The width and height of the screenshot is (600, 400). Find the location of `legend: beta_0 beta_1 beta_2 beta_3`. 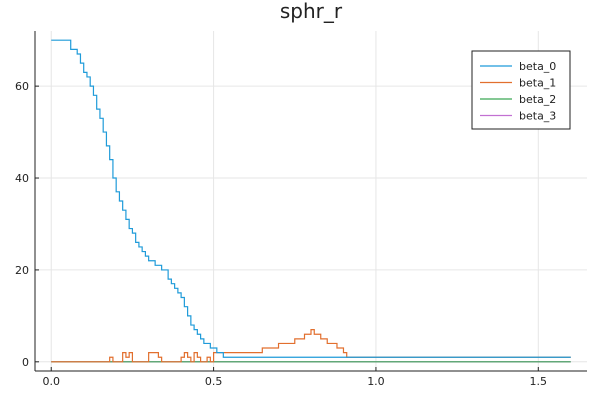

legend: beta_0 beta_1 beta_2 beta_3 is located at coordinates (521, 90).